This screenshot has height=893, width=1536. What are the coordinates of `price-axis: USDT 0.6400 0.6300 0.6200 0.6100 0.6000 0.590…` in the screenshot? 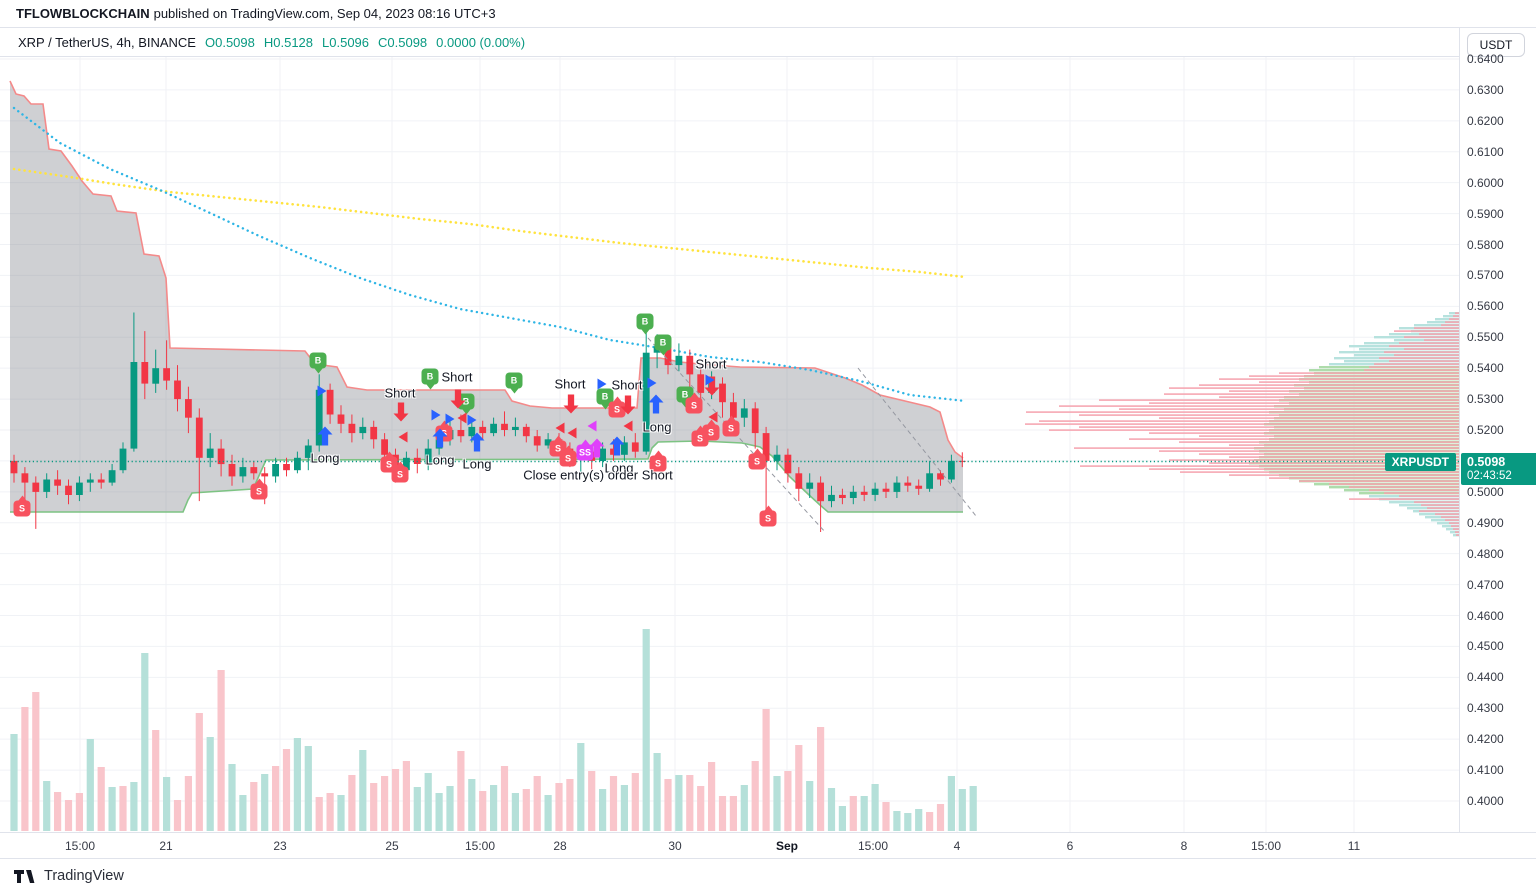 It's located at (1497, 430).